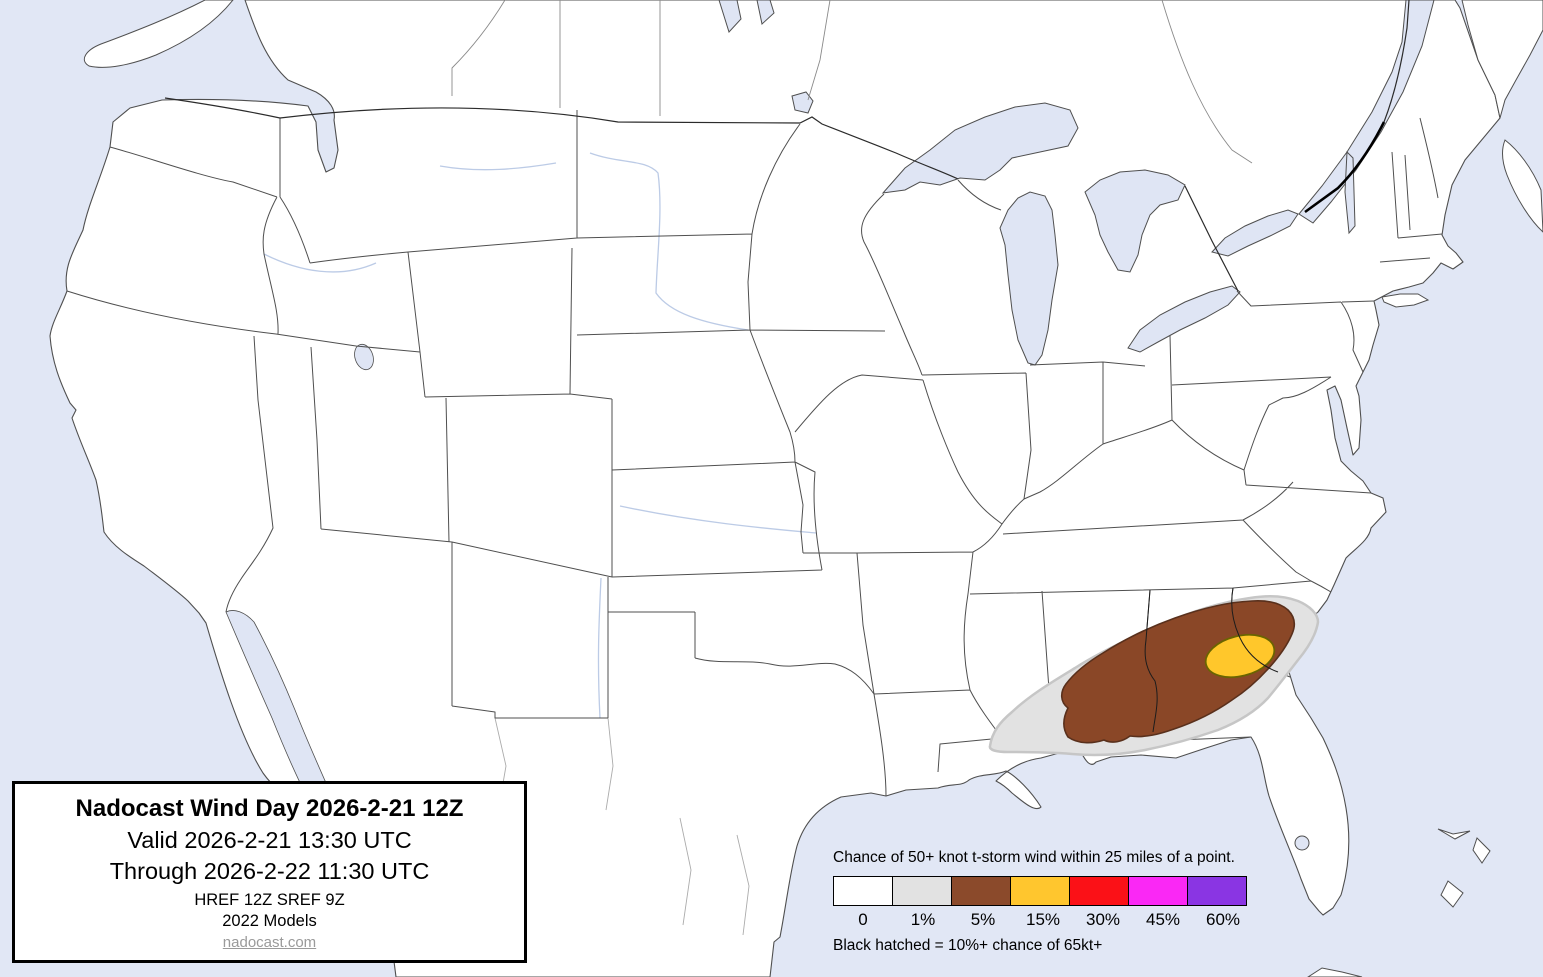  What do you see at coordinates (983, 919) in the screenshot?
I see `legend-label-5%: 5%` at bounding box center [983, 919].